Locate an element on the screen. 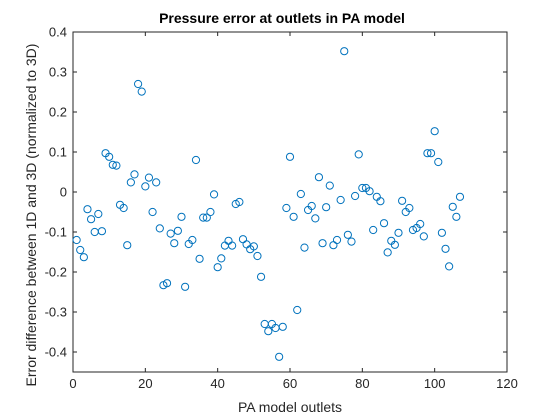 This screenshot has height=420, width=560. y-tick-label: 0.3 is located at coordinates (58, 72).